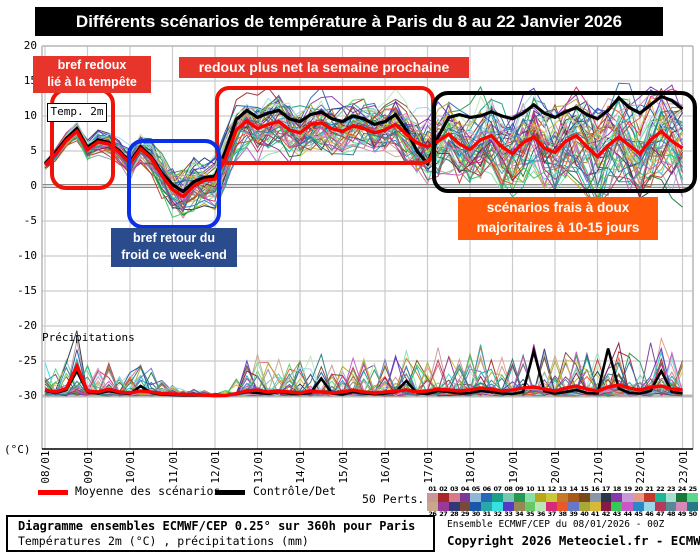 The height and width of the screenshot is (555, 700). I want to click on pert-number: 14, so click(573, 489).